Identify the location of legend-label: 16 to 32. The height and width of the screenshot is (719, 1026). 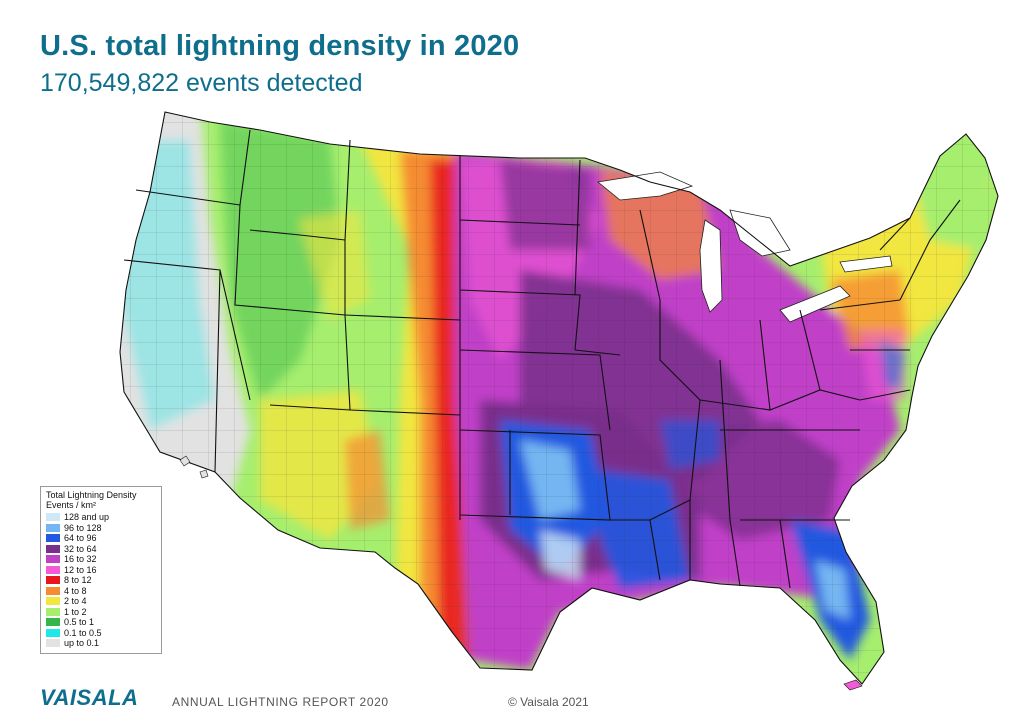
(80, 559).